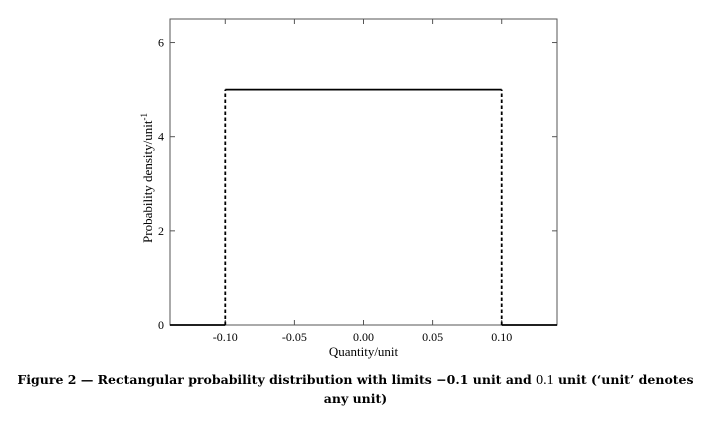 The height and width of the screenshot is (424, 711). I want to click on y-tick-label: 2, so click(161, 231).